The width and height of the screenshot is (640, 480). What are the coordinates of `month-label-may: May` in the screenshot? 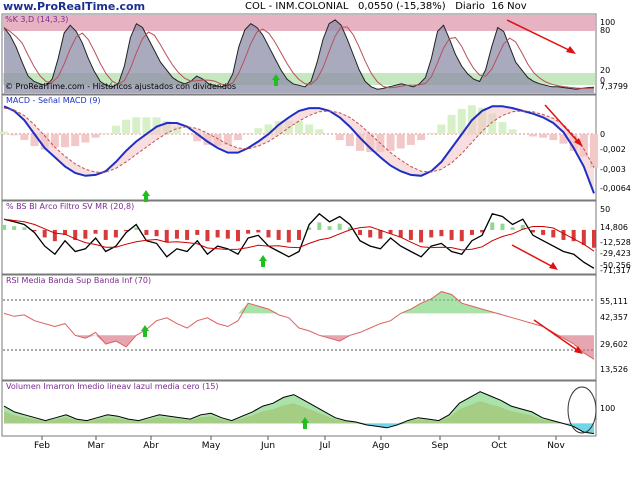 It's located at (211, 446).